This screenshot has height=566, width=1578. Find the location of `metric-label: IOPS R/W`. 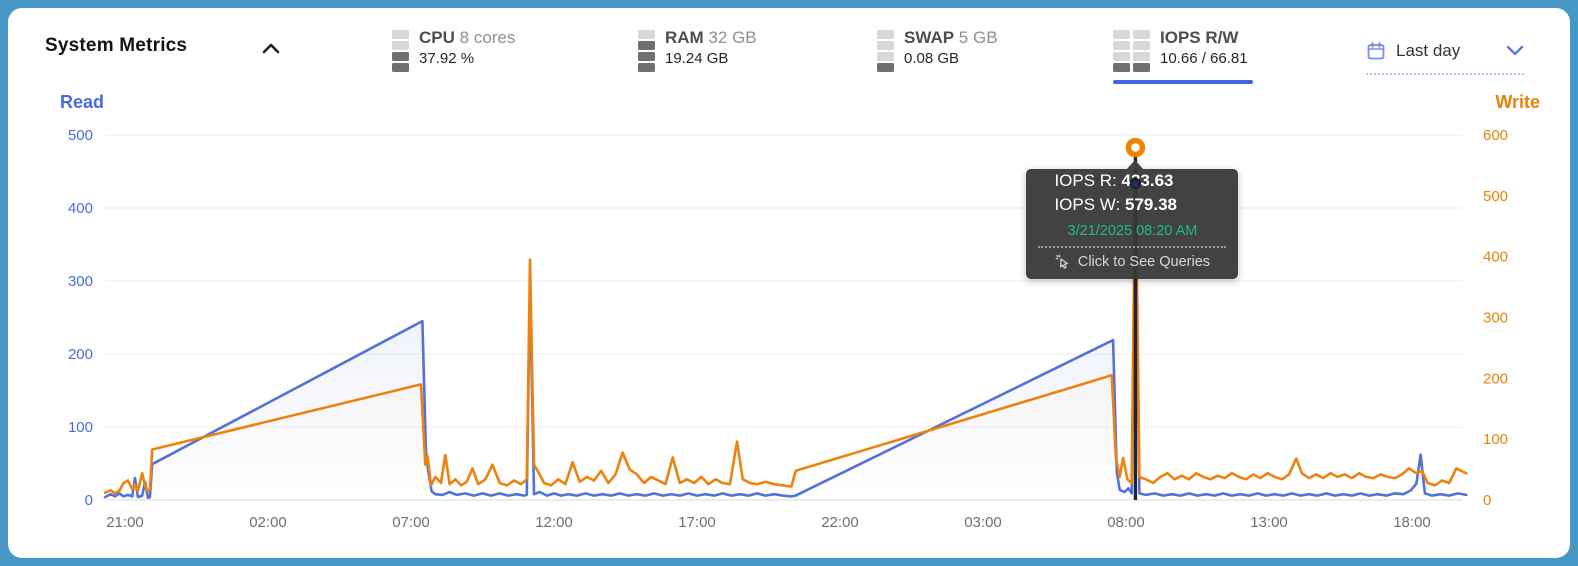

metric-label: IOPS R/W is located at coordinates (1199, 37).